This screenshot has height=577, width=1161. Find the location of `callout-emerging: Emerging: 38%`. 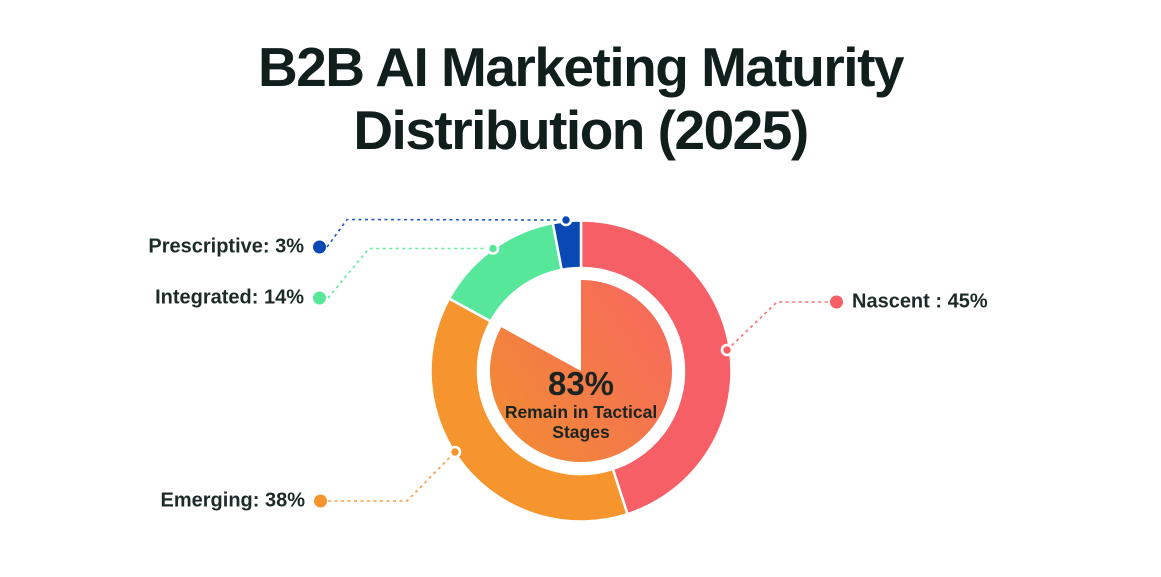

callout-emerging: Emerging: 38% is located at coordinates (244, 501).